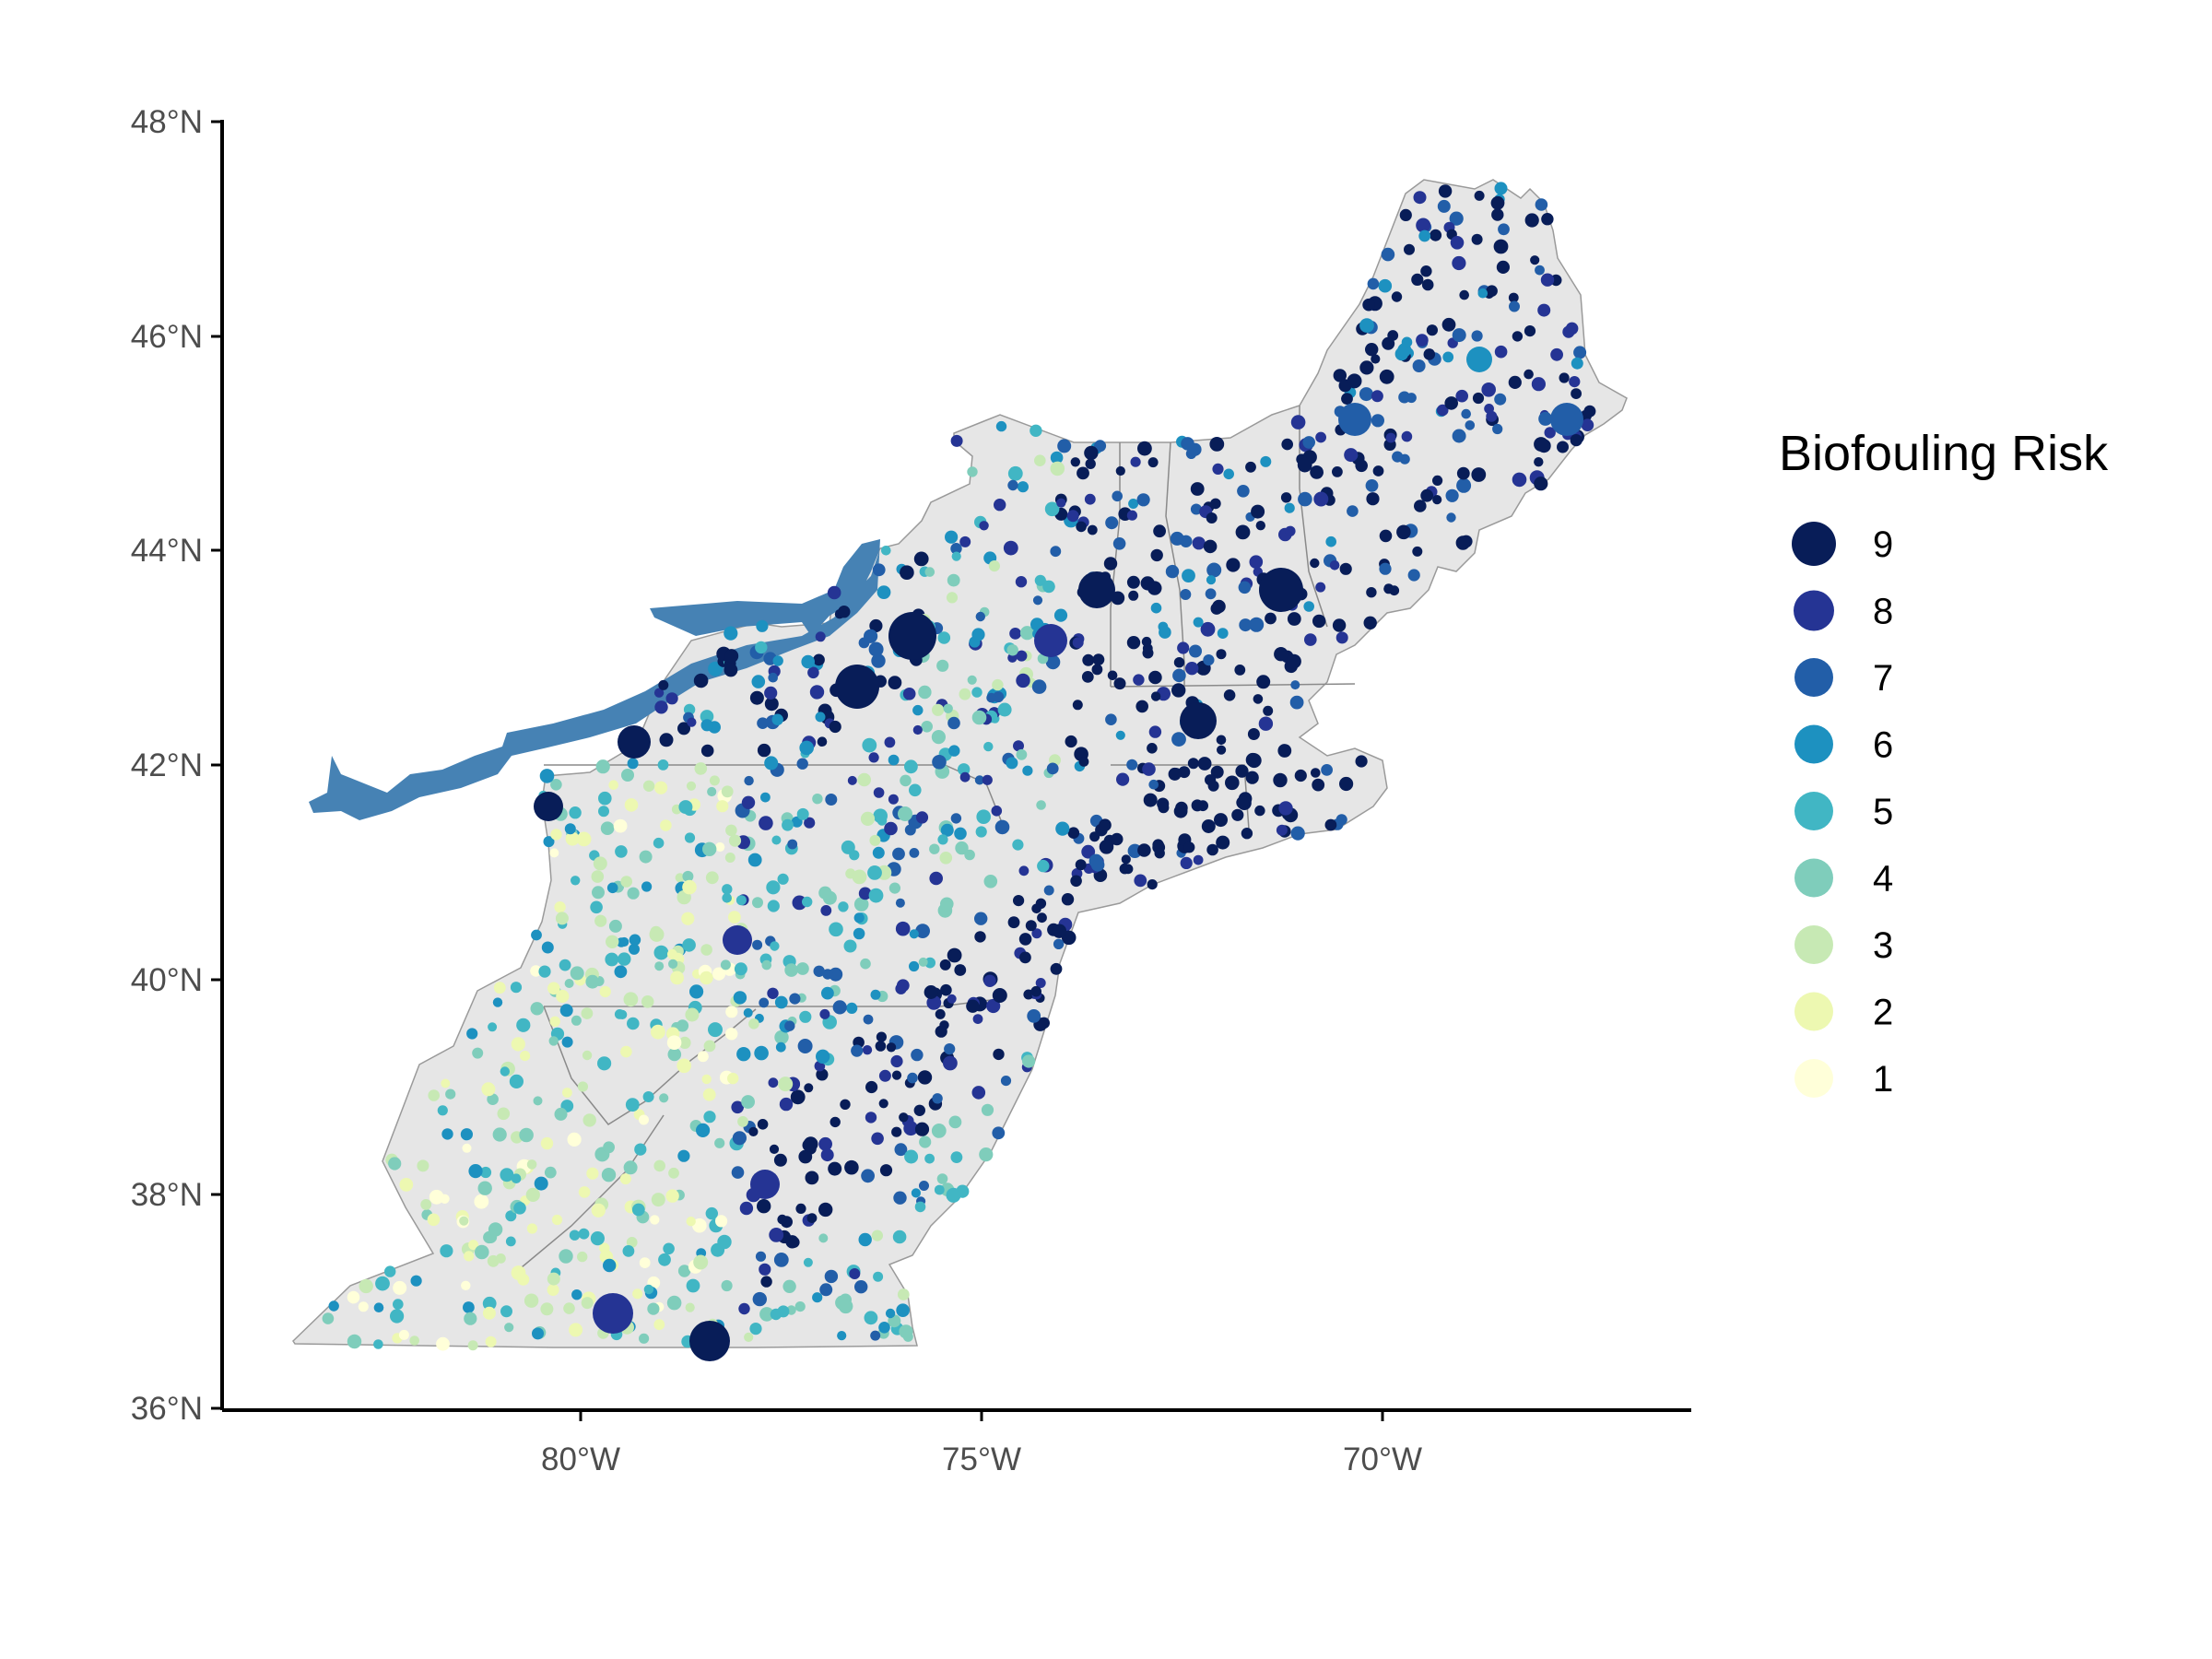 The image size is (2212, 1659). I want to click on y-tick-label: 44°N, so click(167, 551).